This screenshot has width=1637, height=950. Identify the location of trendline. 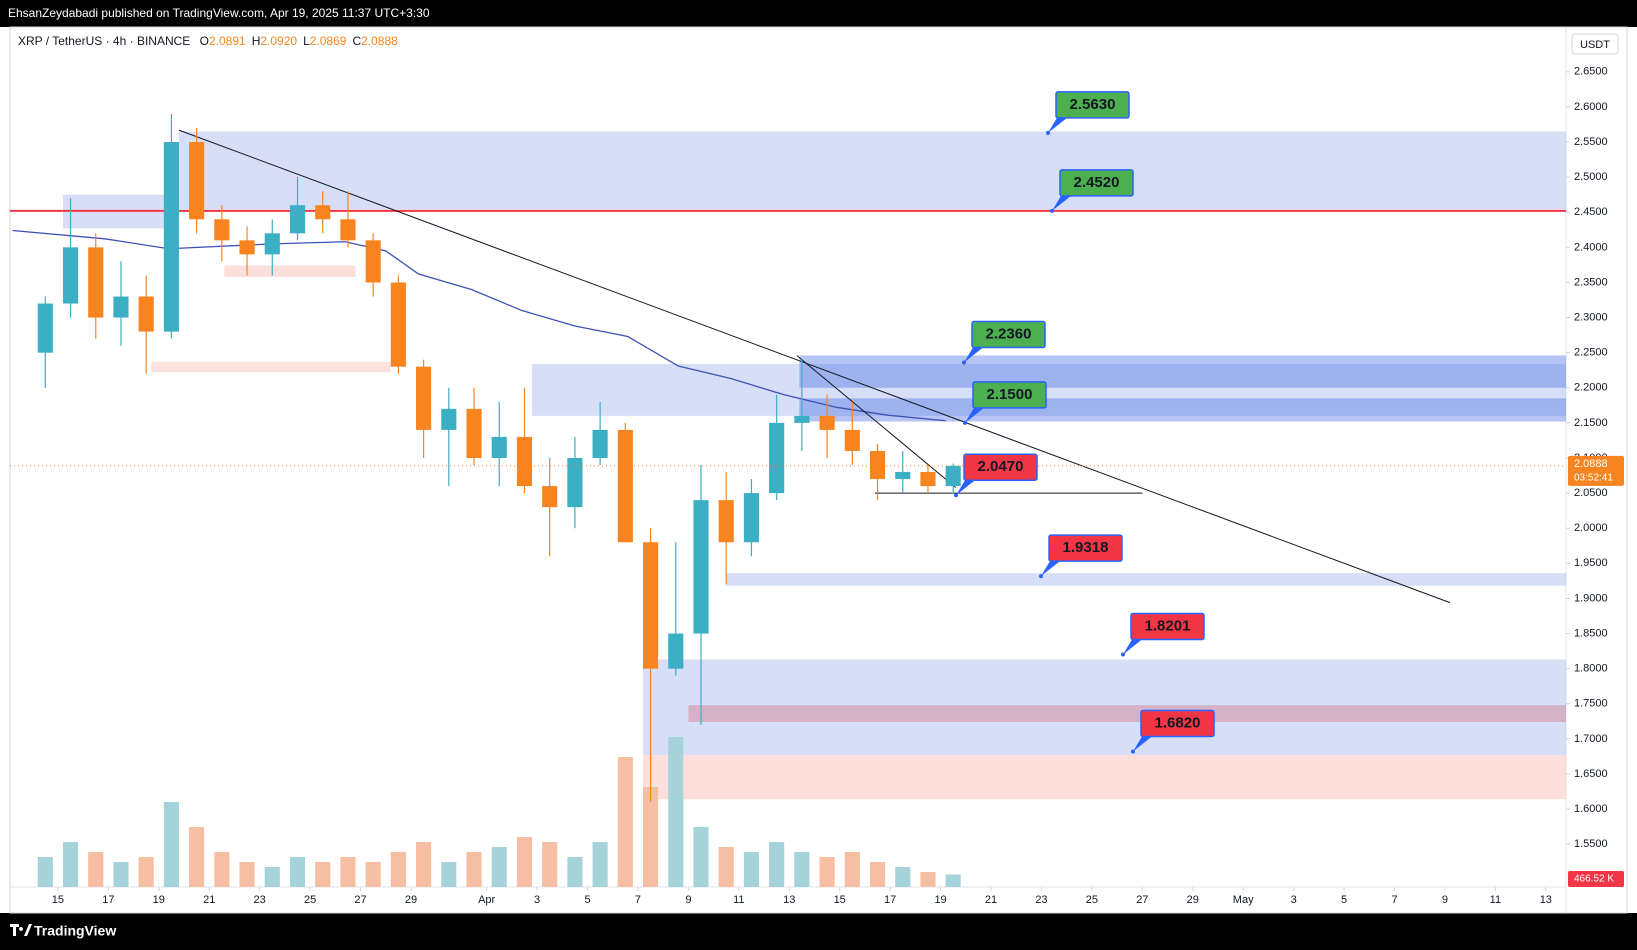
(876, 421).